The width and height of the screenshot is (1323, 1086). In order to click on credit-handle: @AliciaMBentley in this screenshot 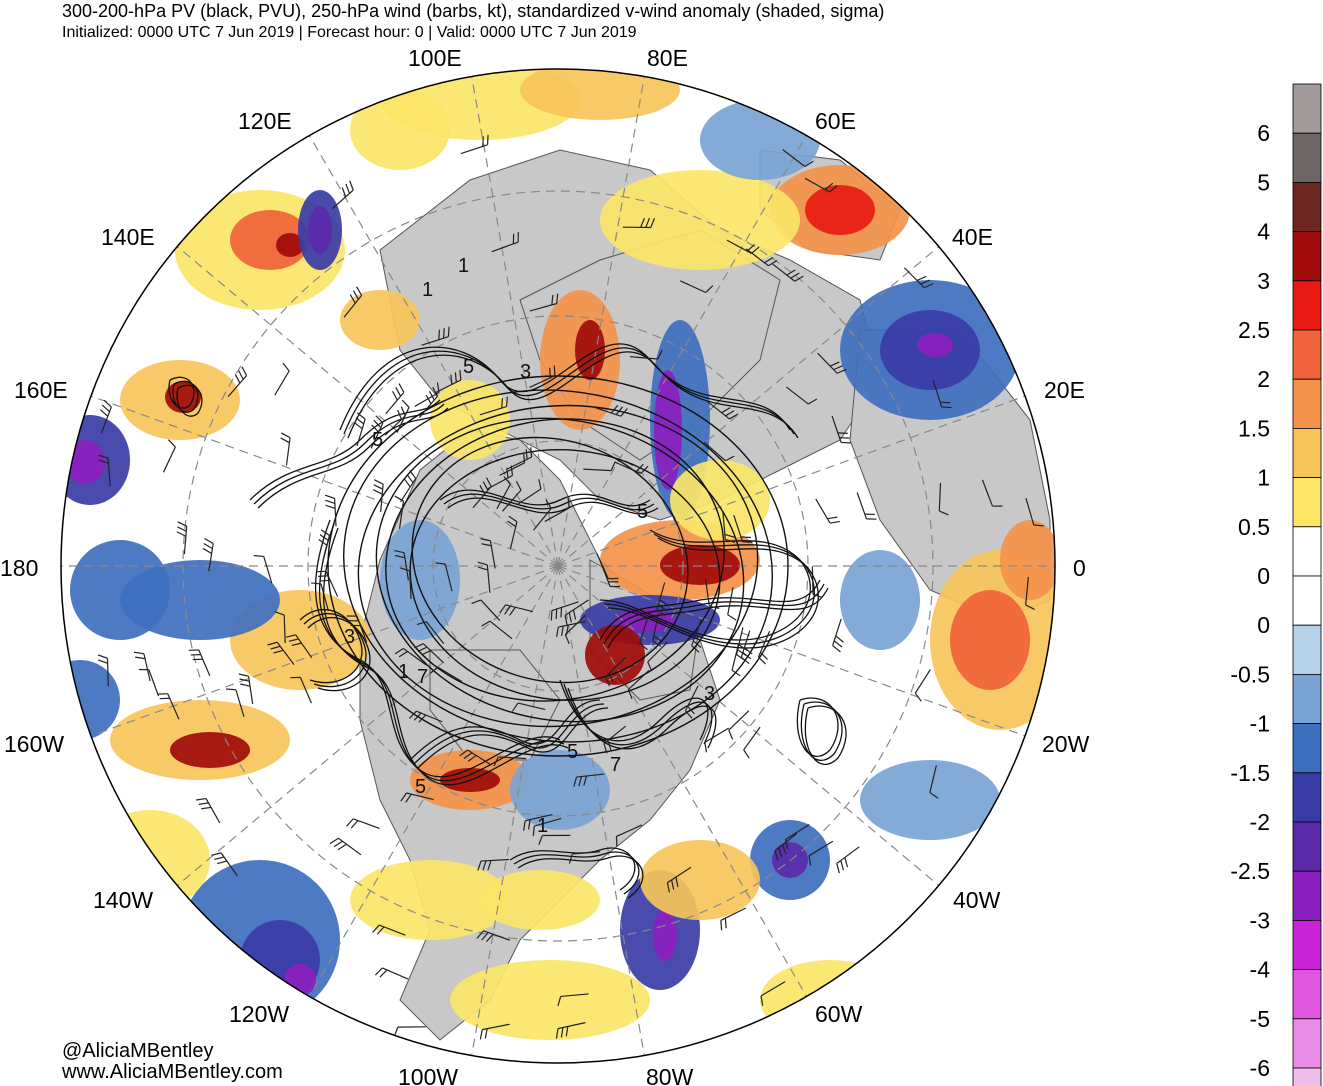, I will do `click(138, 1051)`.